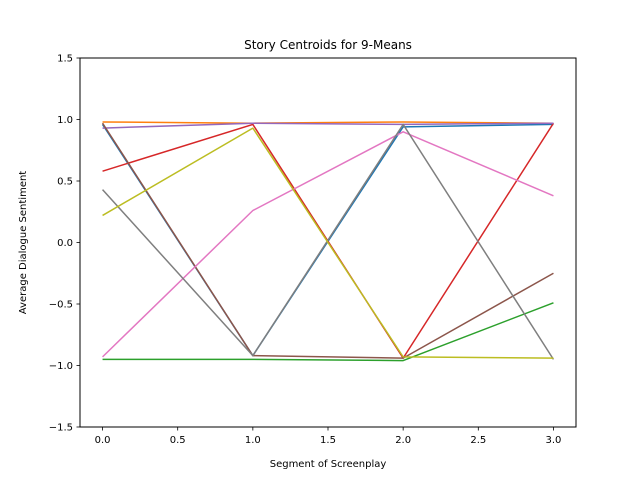  Describe the element at coordinates (328, 45) in the screenshot. I see `chart-title: Story Centroids for 9-Means` at that location.